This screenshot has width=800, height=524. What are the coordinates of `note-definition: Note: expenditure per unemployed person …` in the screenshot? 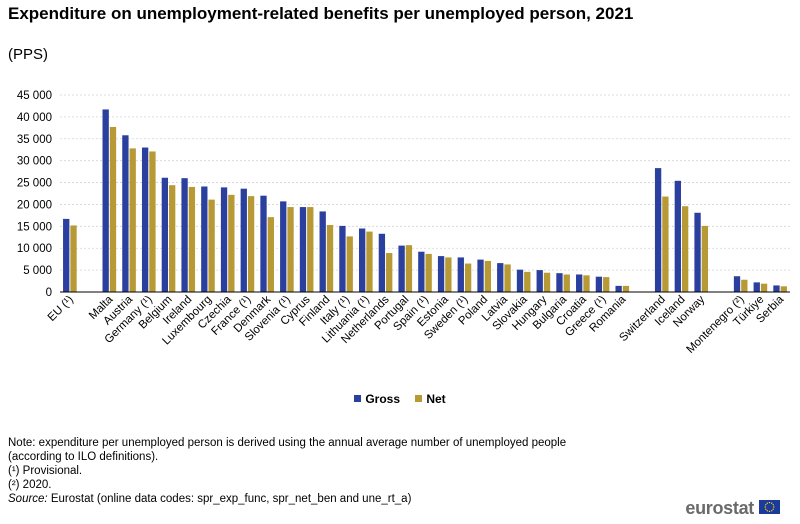 It's located at (287, 450).